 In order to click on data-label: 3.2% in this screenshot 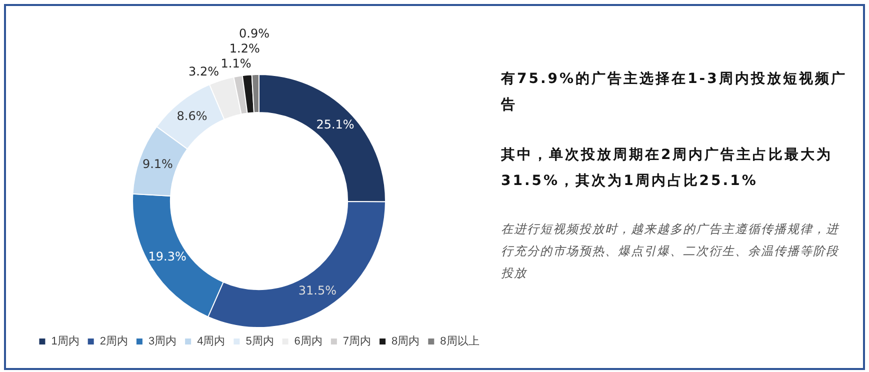, I will do `click(204, 71)`.